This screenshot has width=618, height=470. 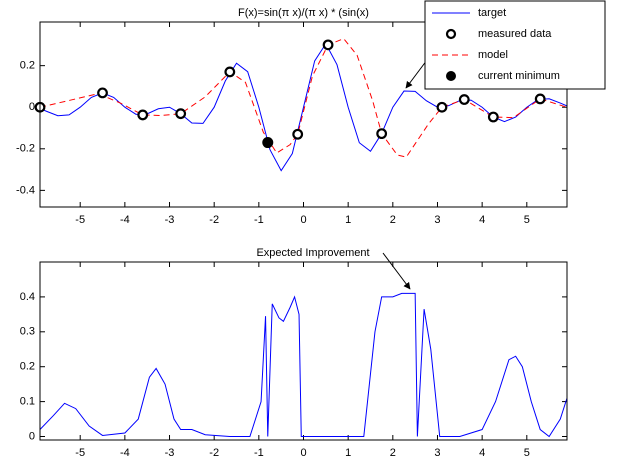 I want to click on legend-label: model, so click(x=493, y=55).